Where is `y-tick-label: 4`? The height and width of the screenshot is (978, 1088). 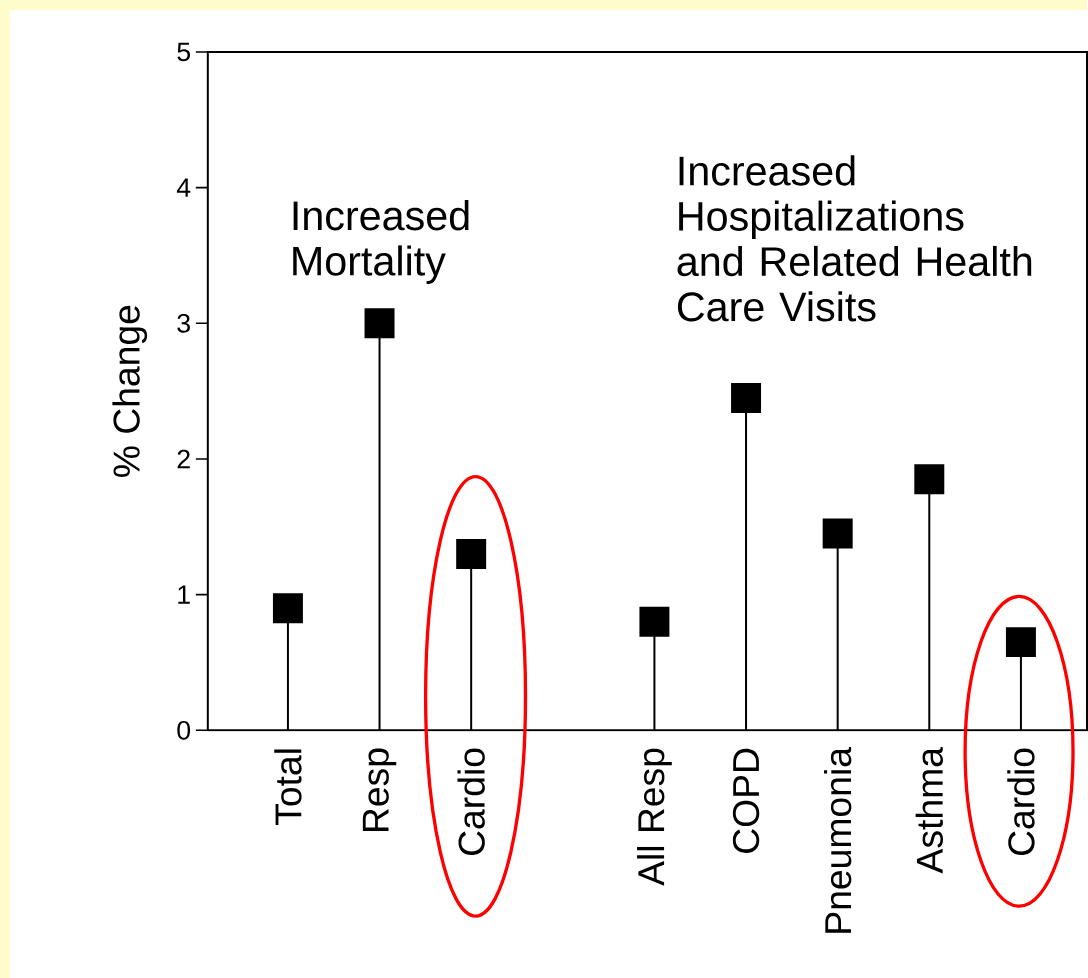 y-tick-label: 4 is located at coordinates (183, 187).